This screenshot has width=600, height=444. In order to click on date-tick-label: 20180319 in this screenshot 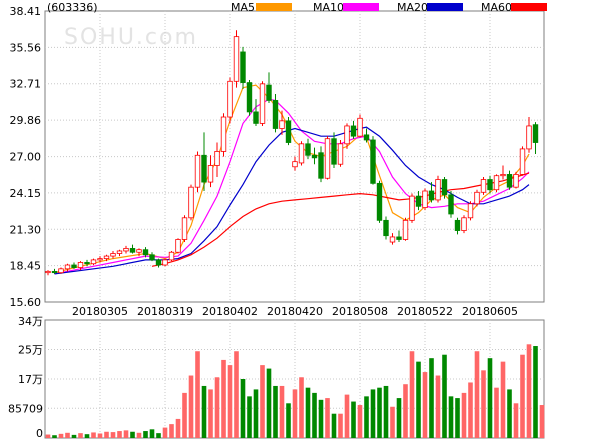, I will do `click(165, 311)`.